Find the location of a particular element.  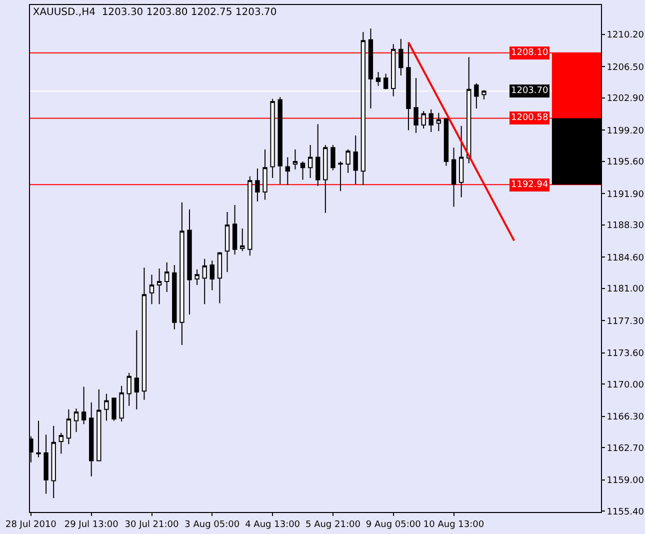

x-tick-label: 30 Jul 21:00 is located at coordinates (151, 525).